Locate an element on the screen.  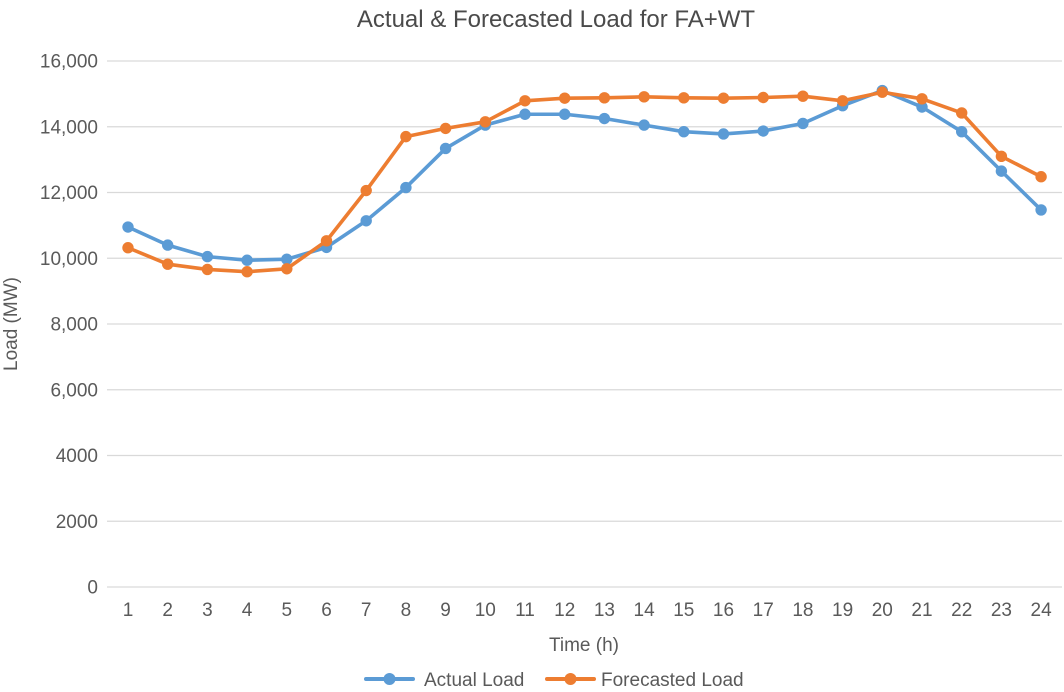
legend-label-forecasted: Forecasted Load is located at coordinates (672, 680).